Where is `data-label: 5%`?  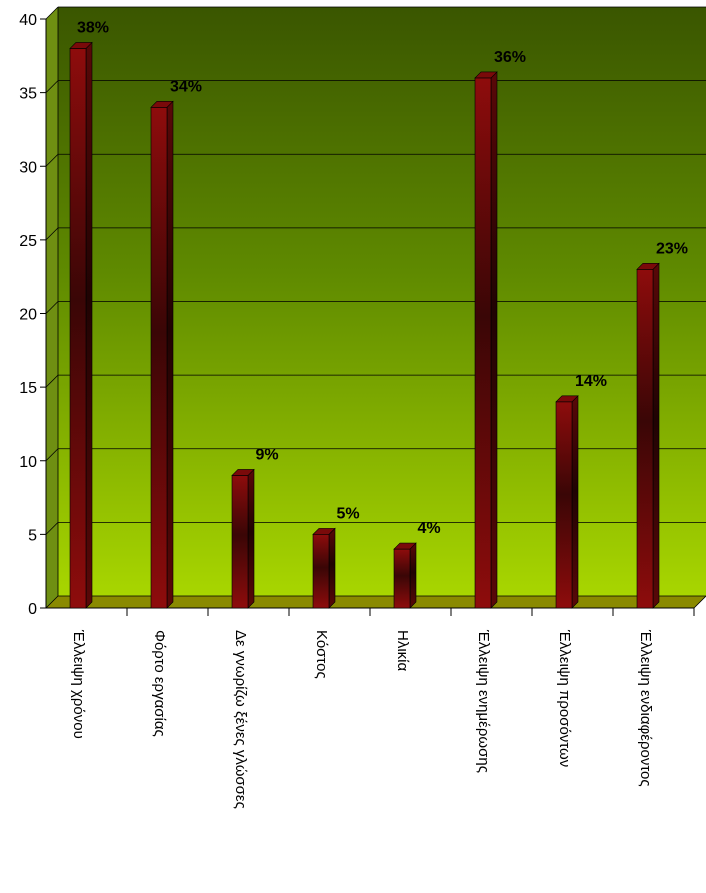
data-label: 5% is located at coordinates (347, 513).